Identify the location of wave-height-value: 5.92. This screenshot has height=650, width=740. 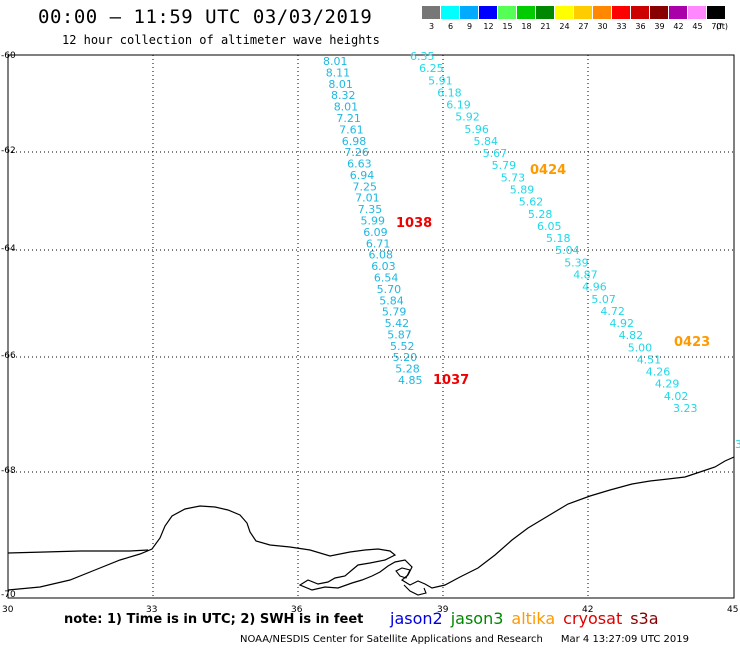
(467, 117).